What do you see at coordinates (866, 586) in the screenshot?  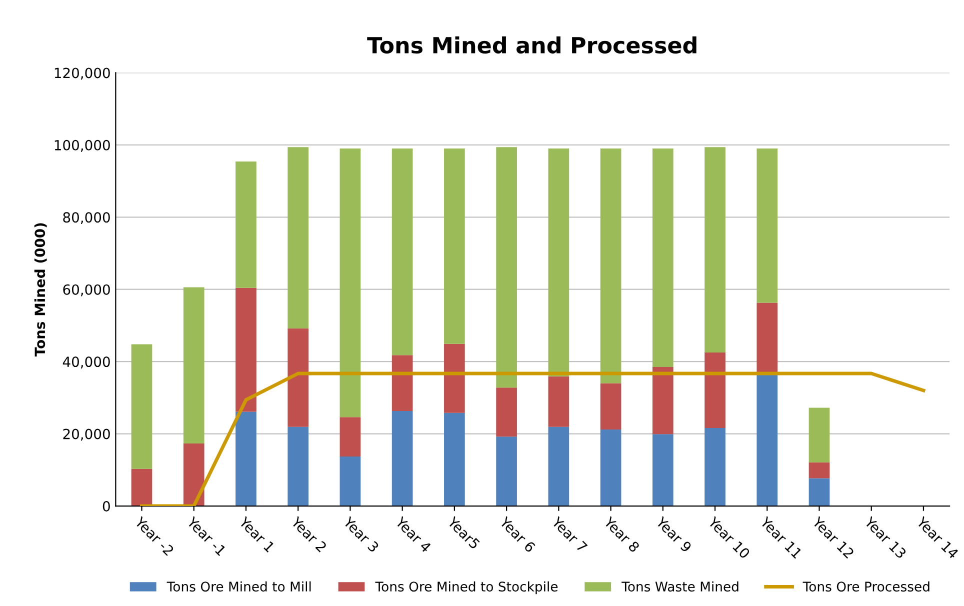 I see `legend-label: Tons Ore Processed` at bounding box center [866, 586].